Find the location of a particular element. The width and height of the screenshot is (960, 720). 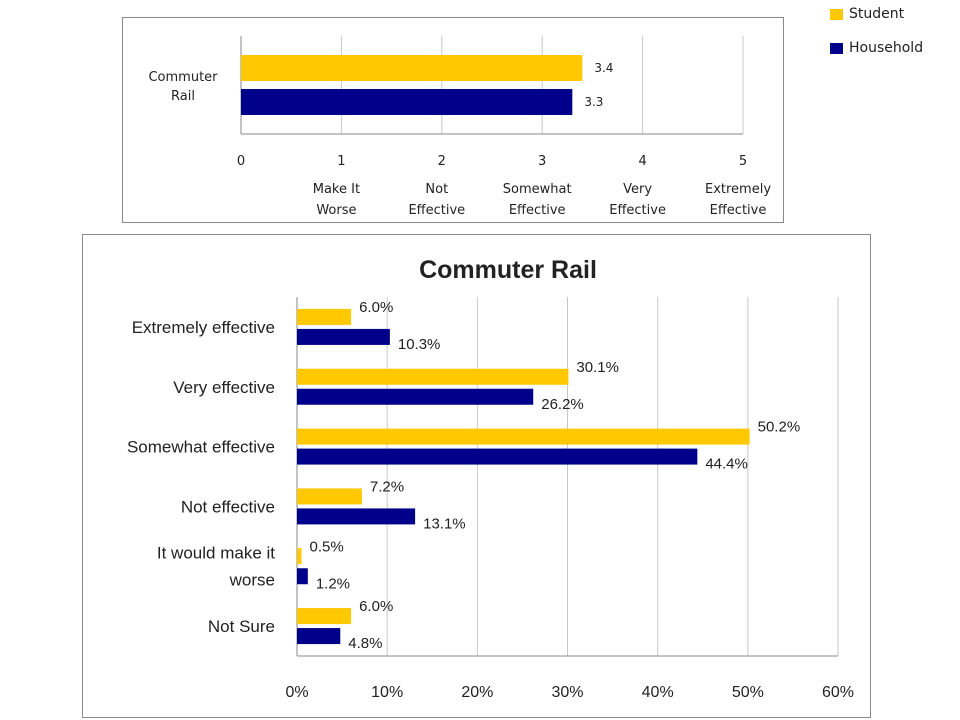

x-tick-sublabel: Somewhat Effective is located at coordinates (537, 200).